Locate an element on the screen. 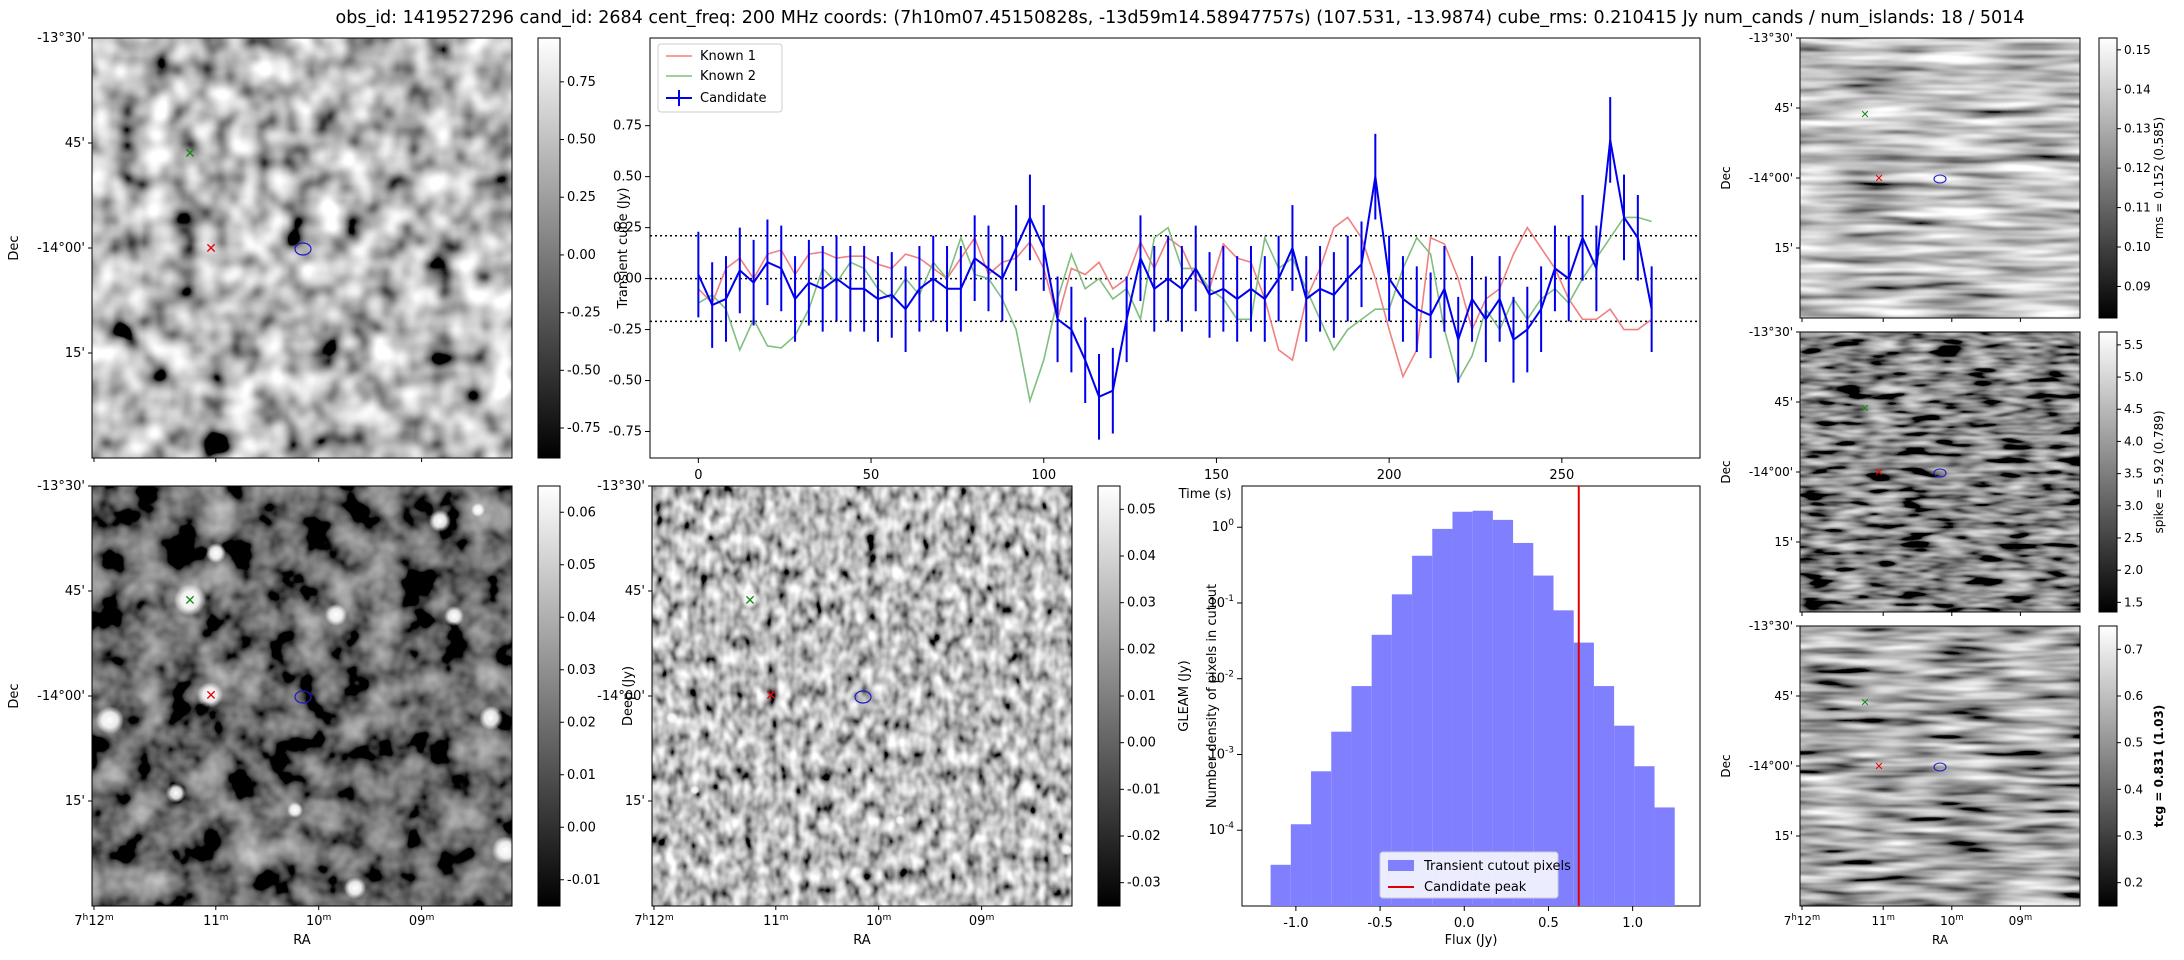 The height and width of the screenshot is (960, 2184). colorbar-tick-label: 0.4 is located at coordinates (2133, 789).